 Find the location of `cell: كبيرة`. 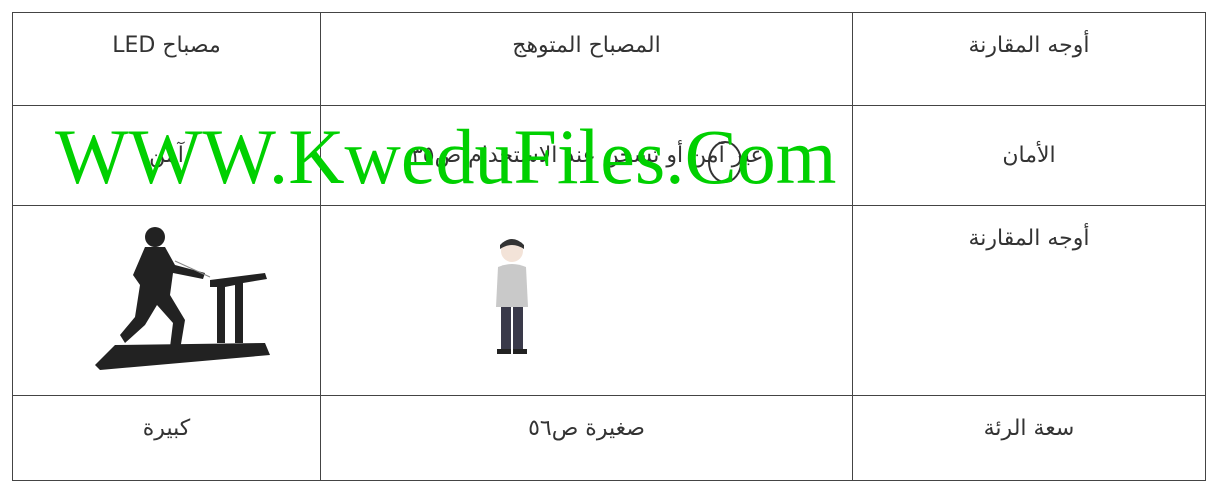

cell: كبيرة is located at coordinates (166, 438).